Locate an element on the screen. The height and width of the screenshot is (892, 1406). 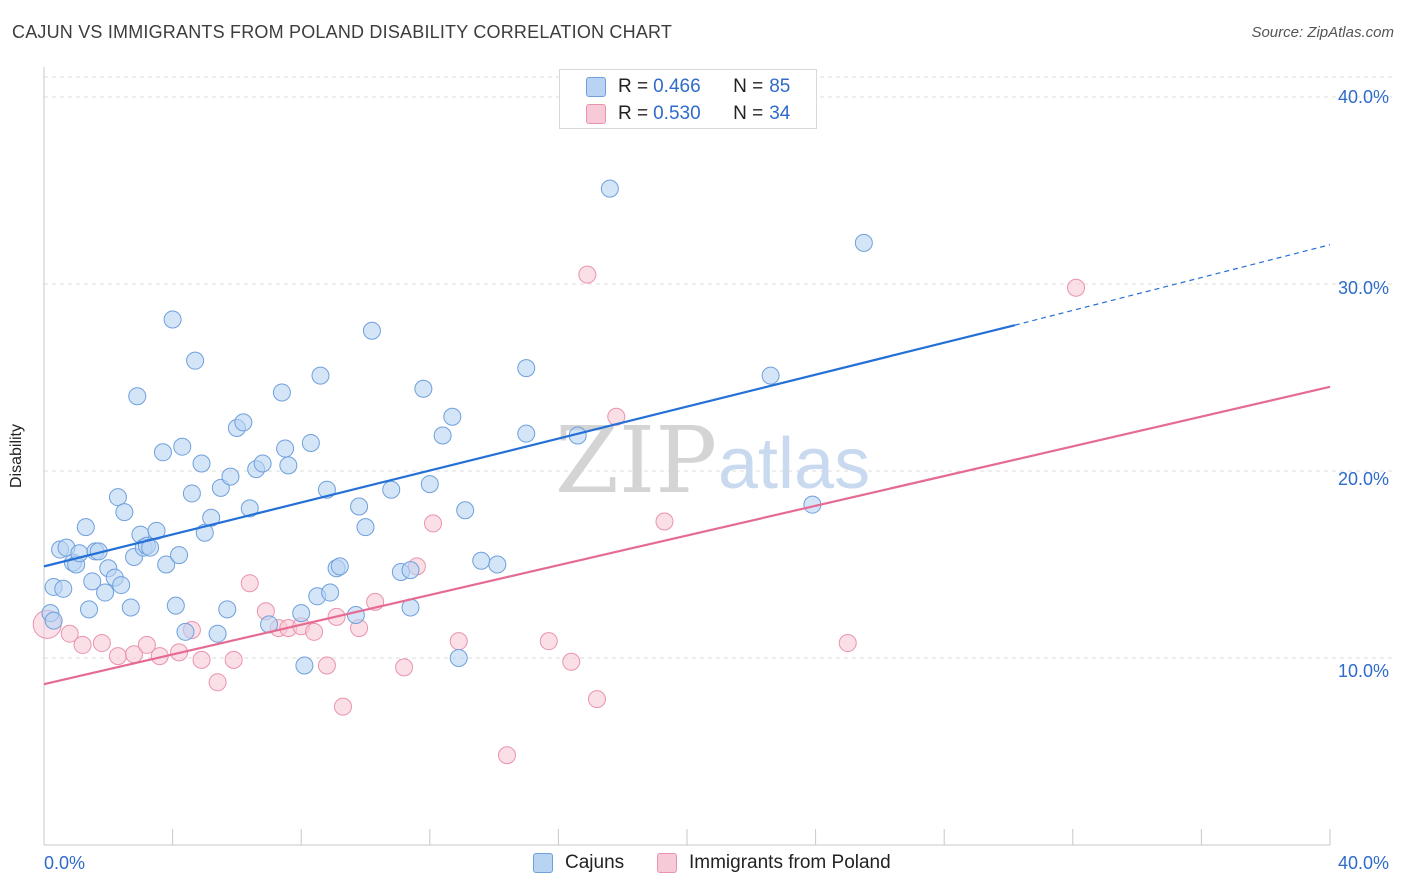
source-label: Source: ZipAtlas.com is located at coordinates (1322, 32).